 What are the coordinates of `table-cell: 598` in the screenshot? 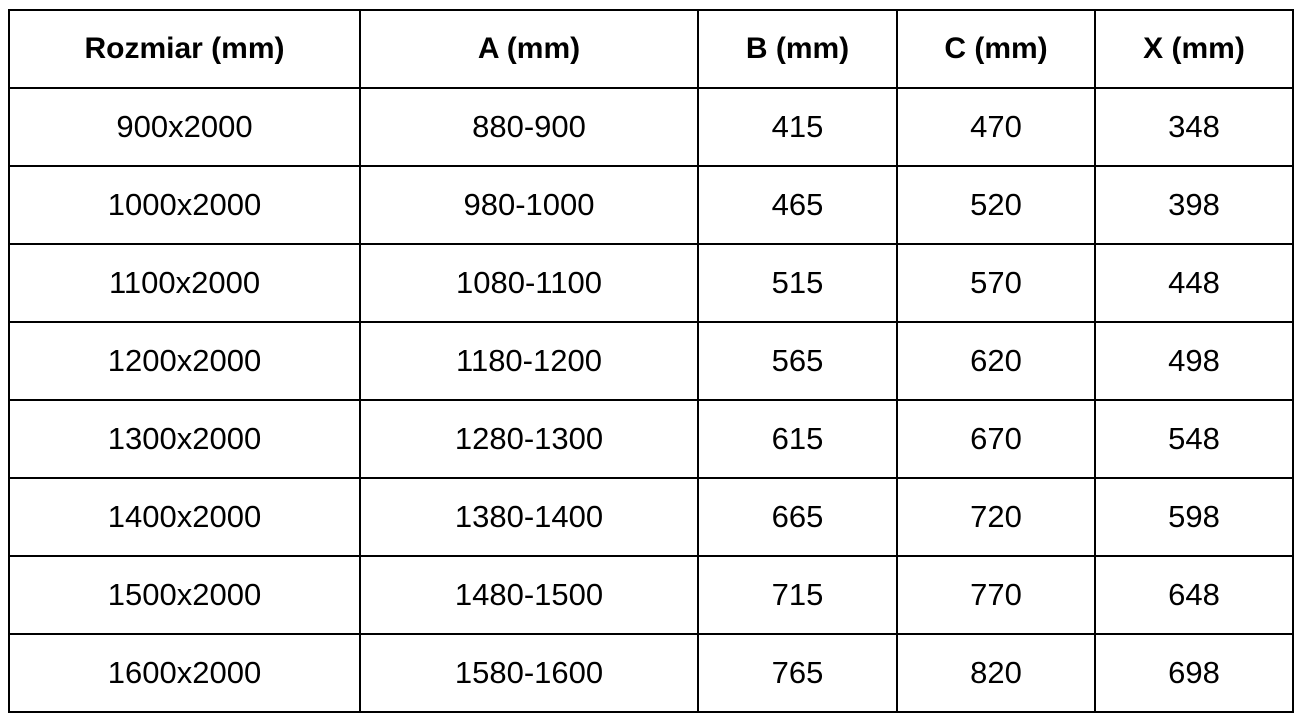 It's located at (1194, 517).